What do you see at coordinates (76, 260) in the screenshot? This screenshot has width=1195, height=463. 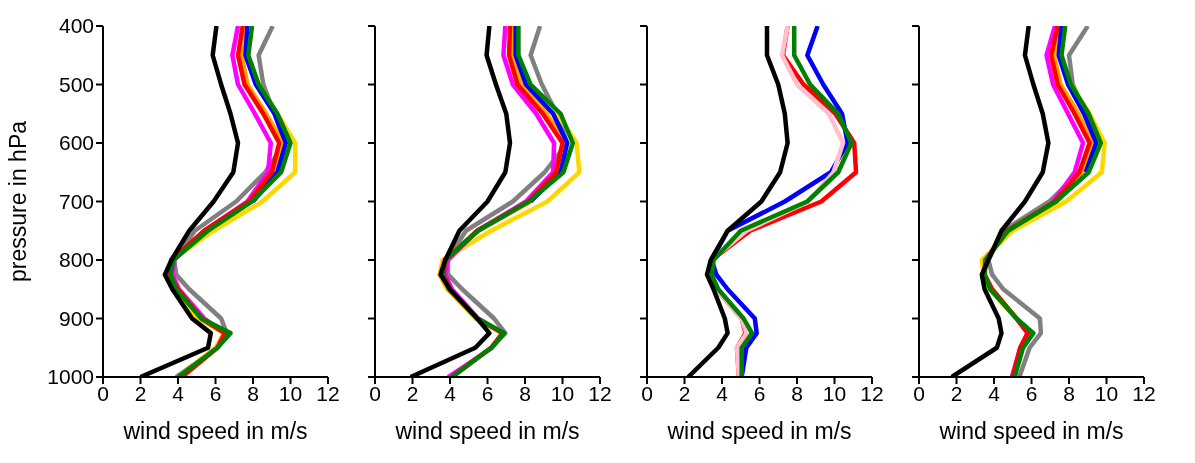 I see `y-tick-label: 800` at bounding box center [76, 260].